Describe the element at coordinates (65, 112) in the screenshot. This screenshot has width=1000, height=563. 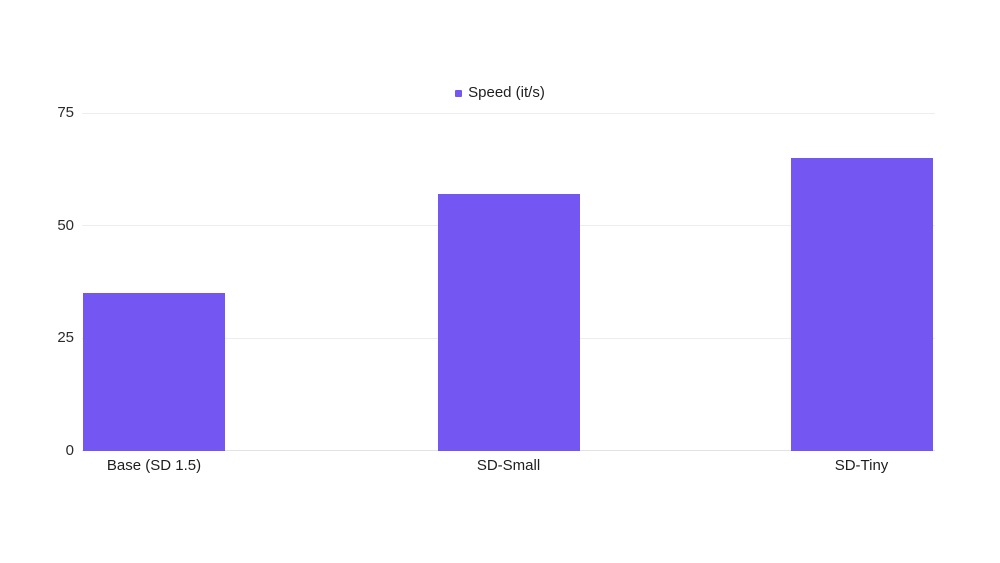
I see `y-tick-label: 75` at that location.